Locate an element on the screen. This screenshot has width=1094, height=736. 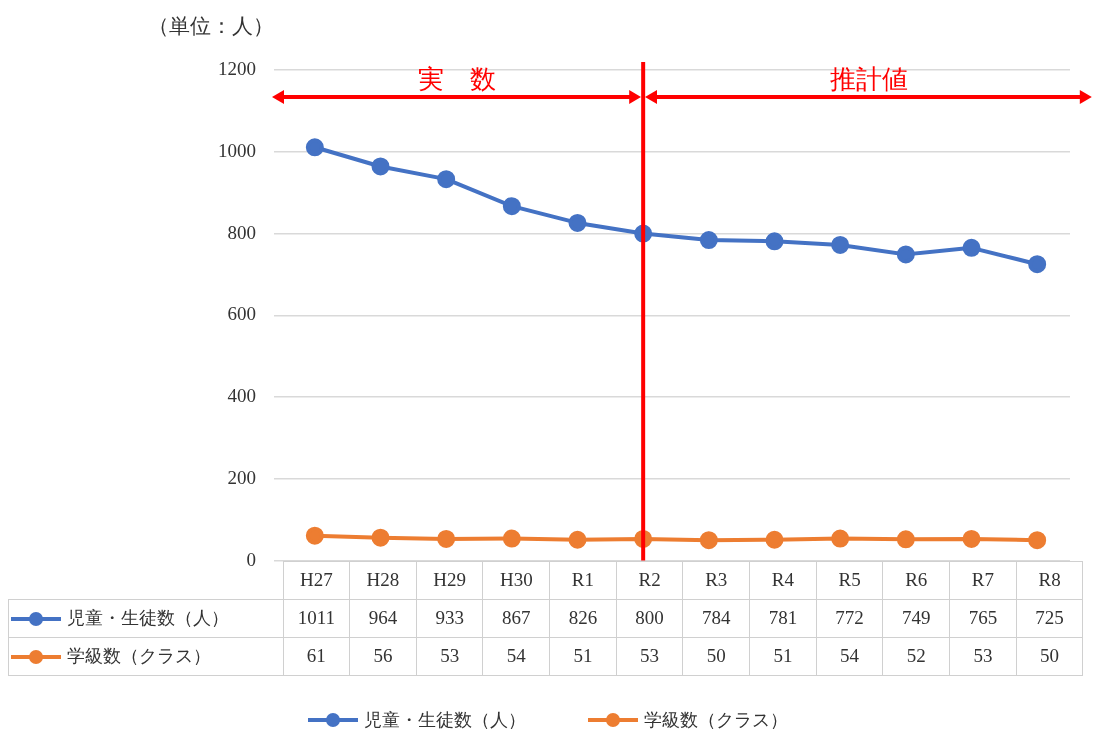
legend-label: 学級数（クラス） is located at coordinates (145, 656).